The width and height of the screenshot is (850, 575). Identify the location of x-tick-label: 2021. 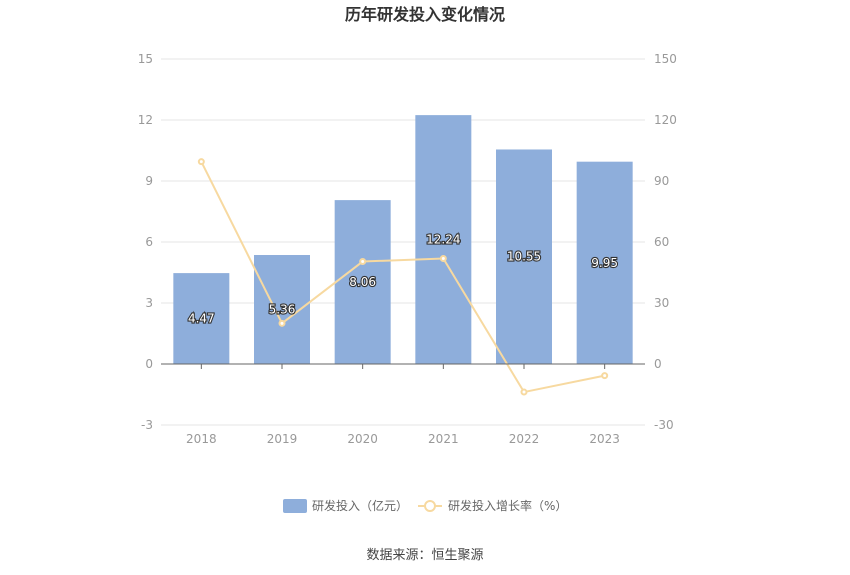
(443, 439).